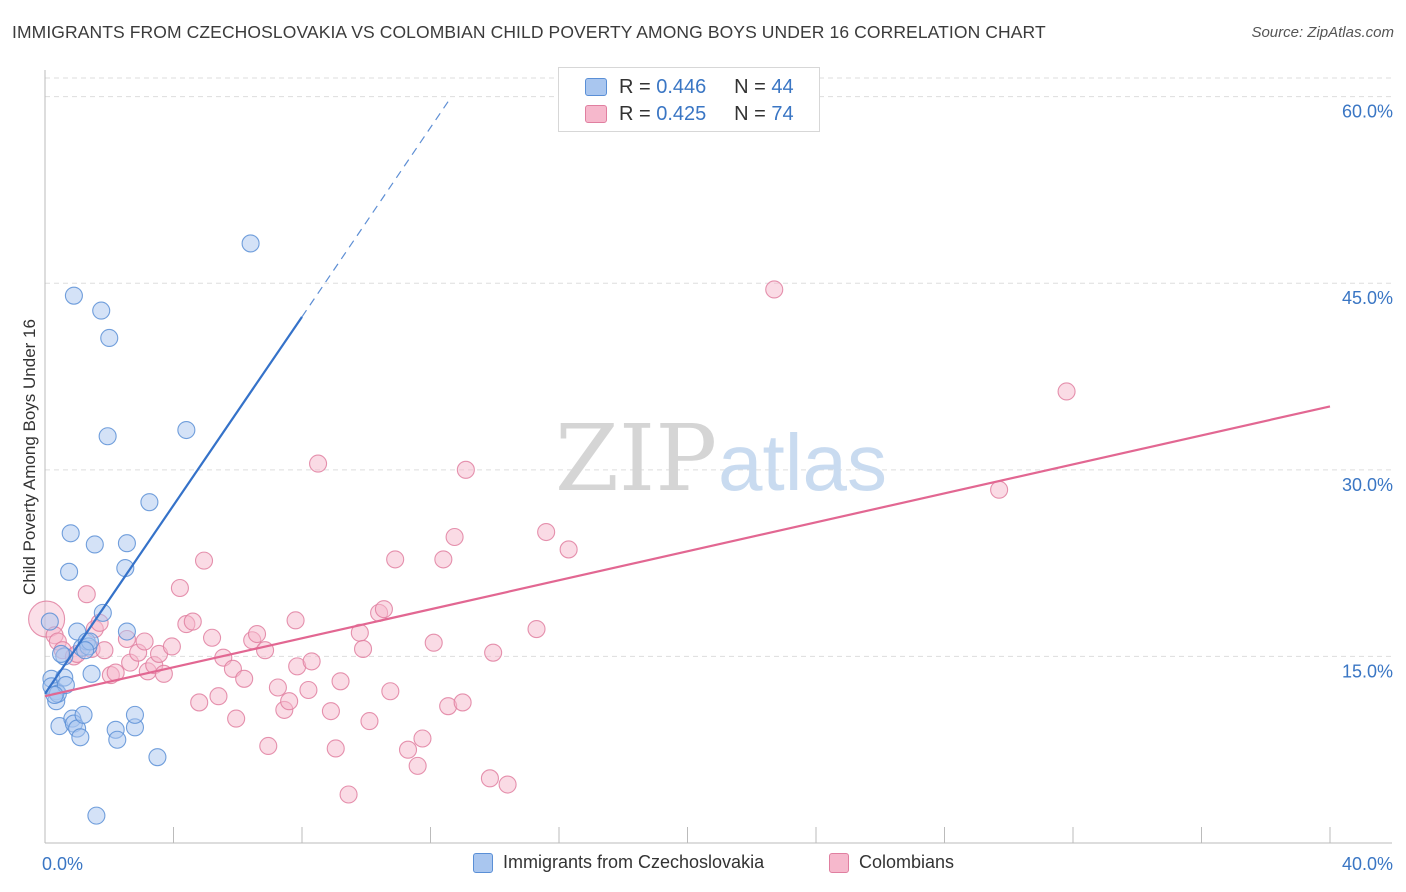  Describe the element at coordinates (483, 862) in the screenshot. I see `series-swatch-blue` at that location.